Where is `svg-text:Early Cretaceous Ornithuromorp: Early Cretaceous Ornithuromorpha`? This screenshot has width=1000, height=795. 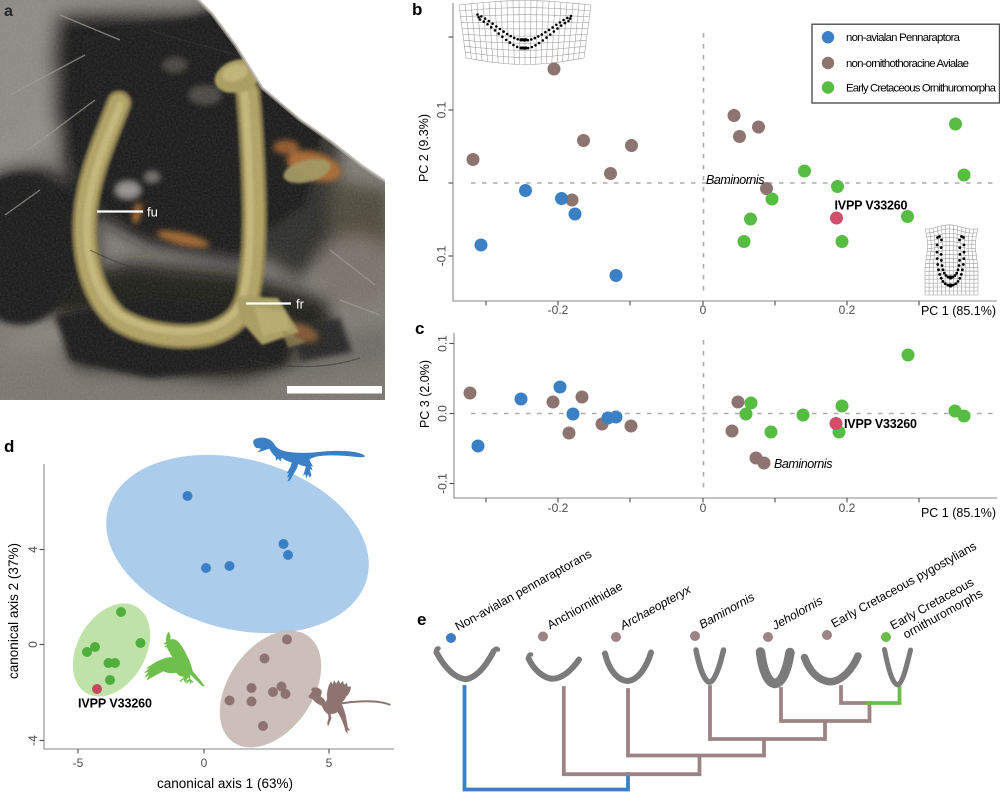 svg-text:Early Cretaceous Ornithuromorp: Early Cretaceous Ornithuromorpha is located at coordinates (921, 89).